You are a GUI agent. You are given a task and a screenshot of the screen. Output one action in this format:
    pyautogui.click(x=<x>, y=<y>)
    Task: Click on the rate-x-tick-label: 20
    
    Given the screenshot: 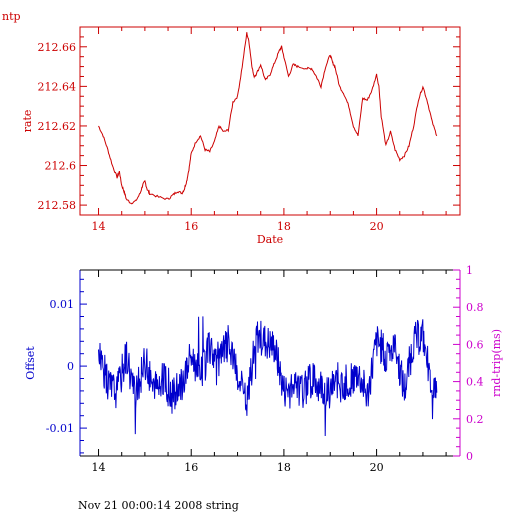 What is the action you would take?
    pyautogui.click(x=377, y=226)
    